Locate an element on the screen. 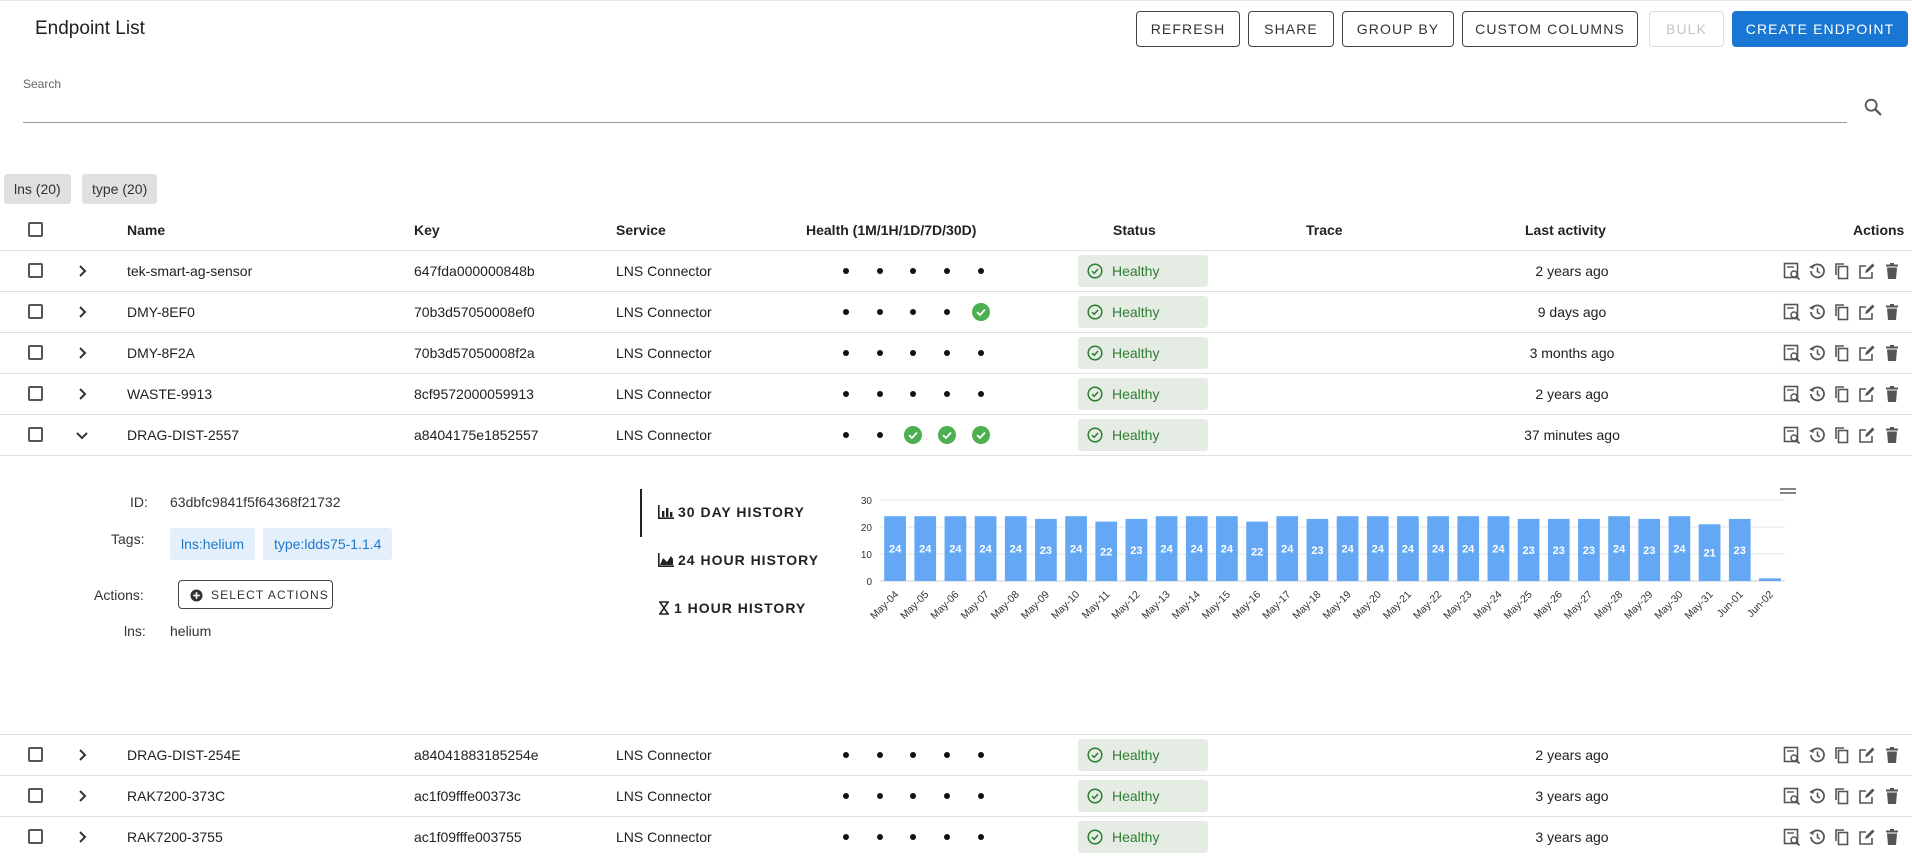 The image size is (1912, 857). tag-lns: lns:helium is located at coordinates (213, 544).